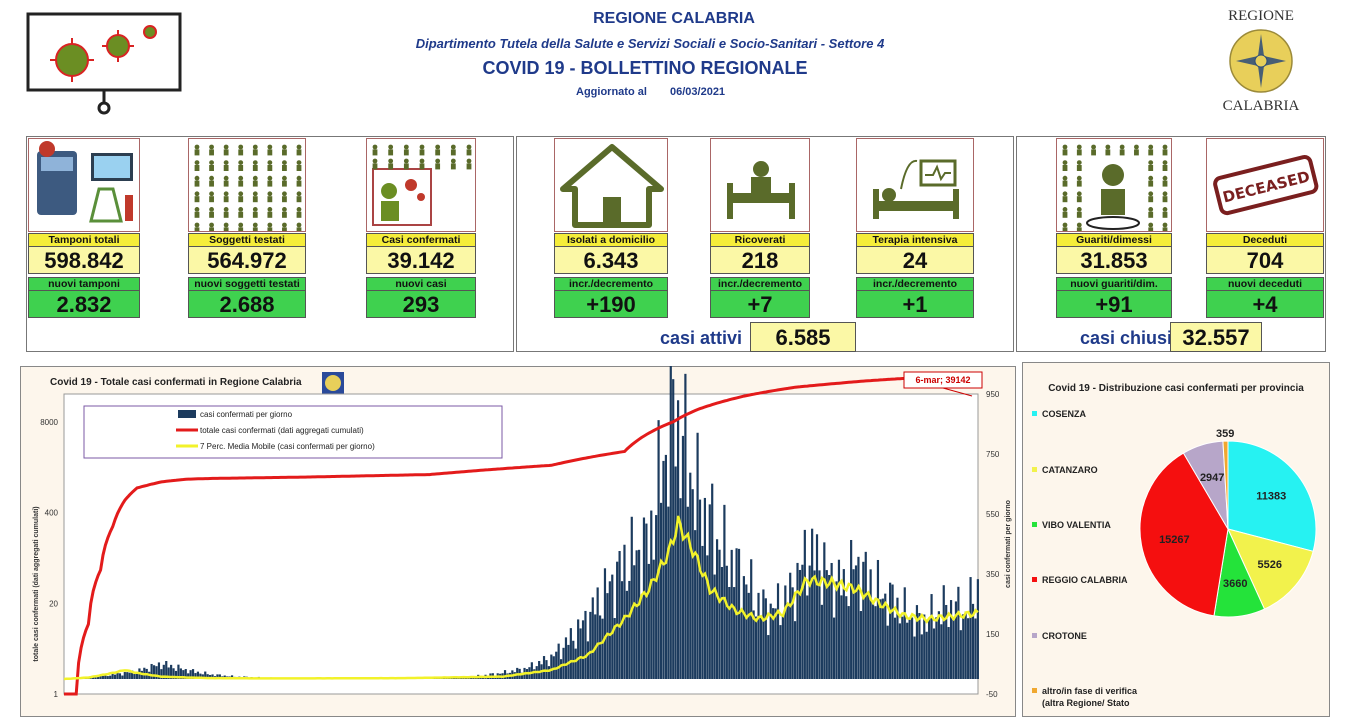 The width and height of the screenshot is (1348, 717). I want to click on soggetti-value: 564.972, so click(247, 260).